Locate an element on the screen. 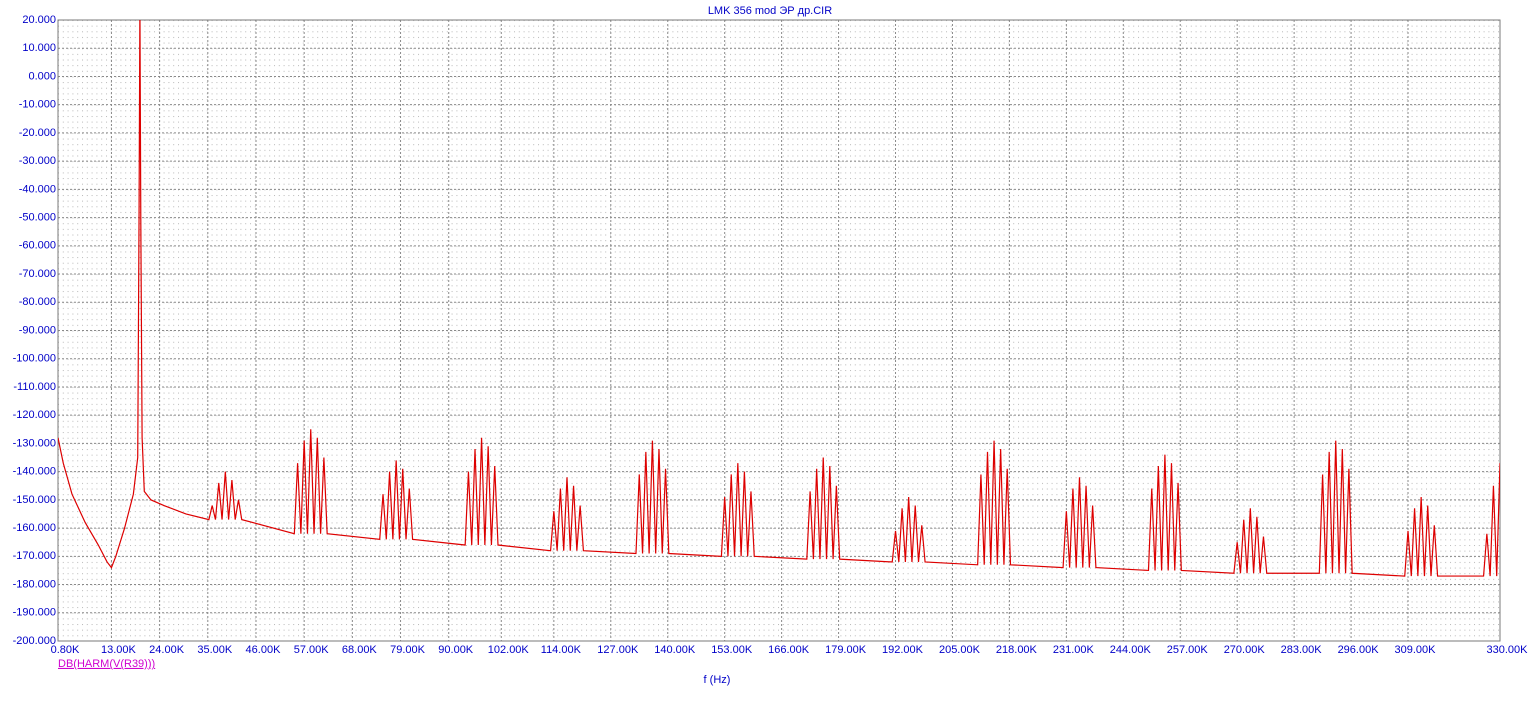 The image size is (1532, 705). y-tick-label: -70.000 is located at coordinates (37, 274).